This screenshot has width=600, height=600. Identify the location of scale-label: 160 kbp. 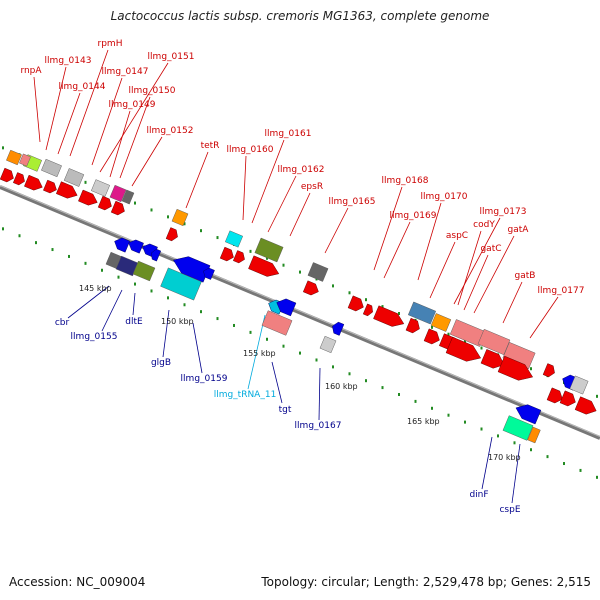
(341, 386).